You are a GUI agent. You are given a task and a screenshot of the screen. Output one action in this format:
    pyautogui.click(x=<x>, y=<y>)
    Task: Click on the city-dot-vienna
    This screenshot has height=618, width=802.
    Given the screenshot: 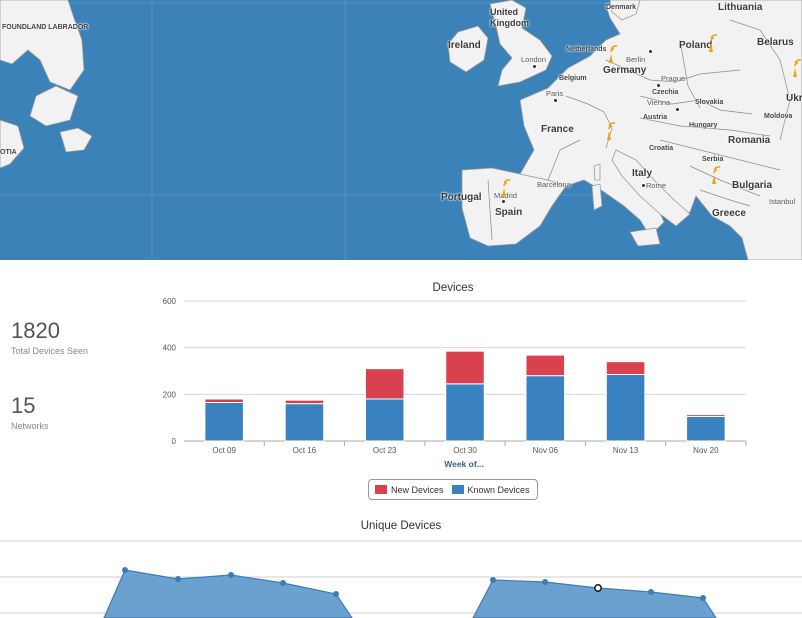 What is the action you would take?
    pyautogui.click(x=677, y=109)
    